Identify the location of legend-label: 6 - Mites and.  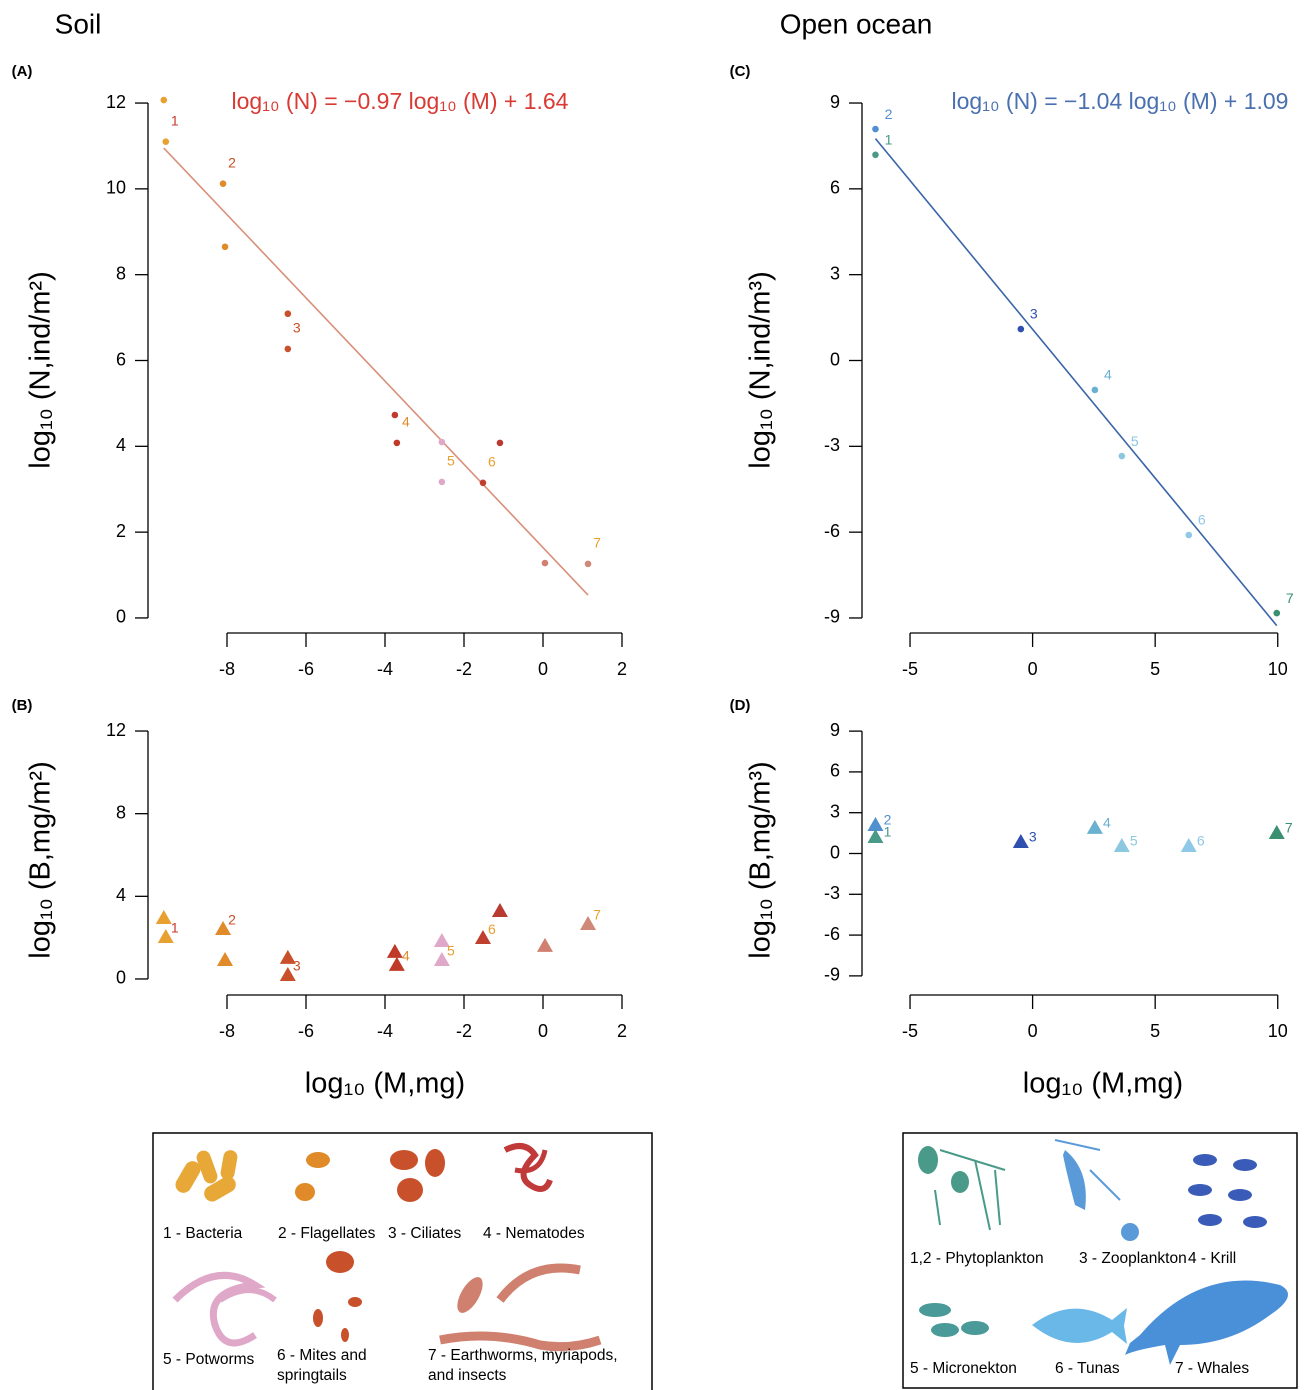
(322, 1355).